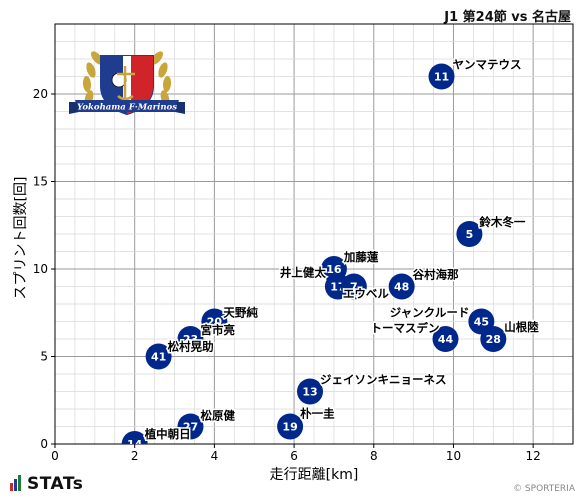  I want to click on x-tick-label: 0, so click(55, 456).